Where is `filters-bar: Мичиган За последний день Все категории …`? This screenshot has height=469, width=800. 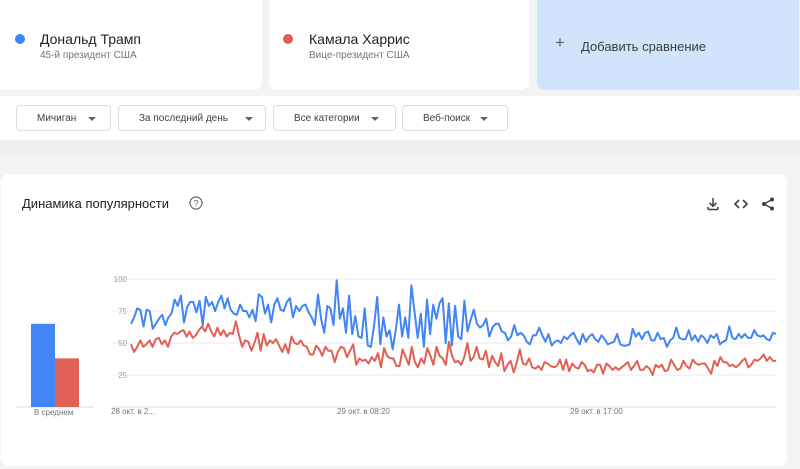 filters-bar: Мичиган За последний день Все категории … is located at coordinates (400, 118).